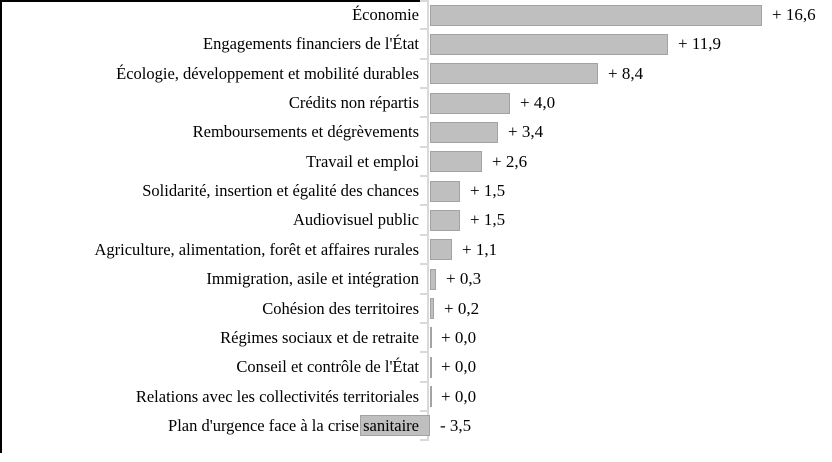 The image size is (832, 462). I want to click on value-label: + 1,1, so click(480, 249).